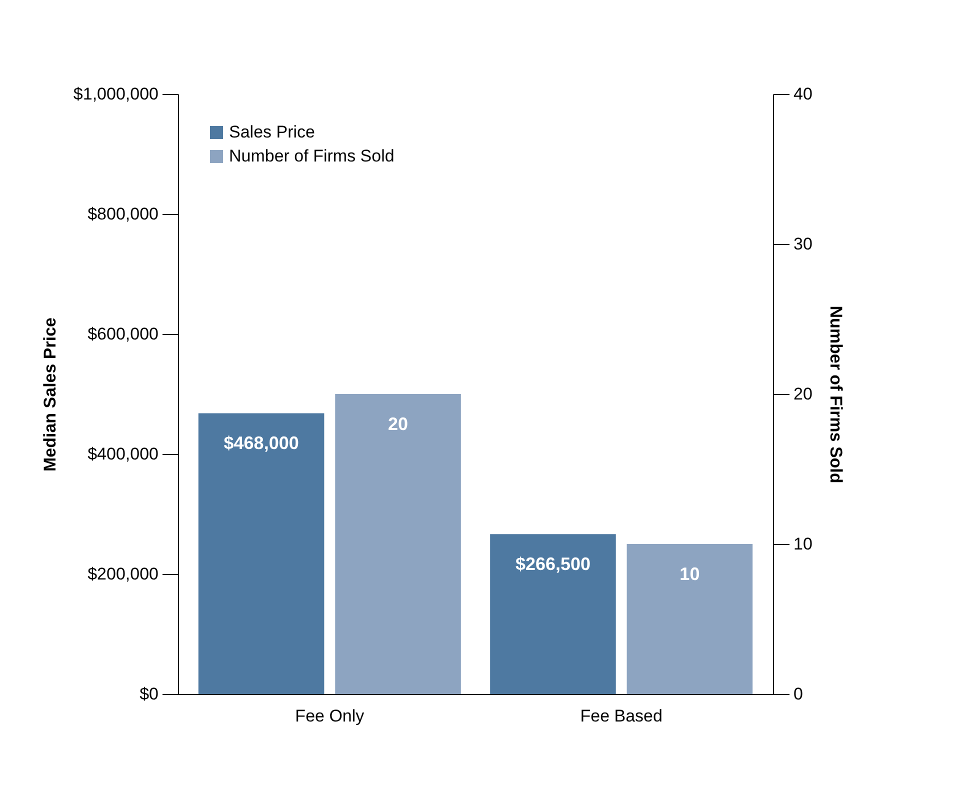 The image size is (954, 786). I want to click on y-tick-label: $400,000, so click(123, 454).